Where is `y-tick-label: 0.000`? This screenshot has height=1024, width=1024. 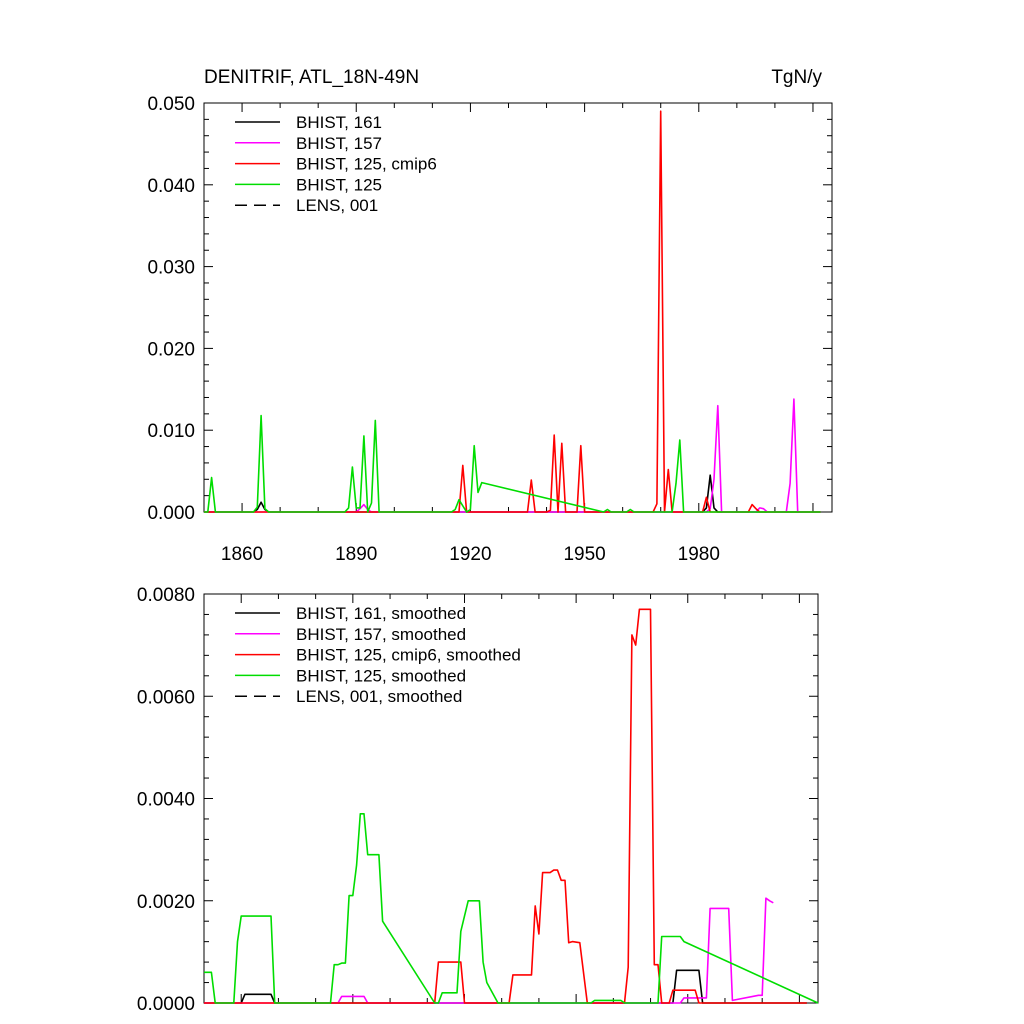 y-tick-label: 0.000 is located at coordinates (171, 513).